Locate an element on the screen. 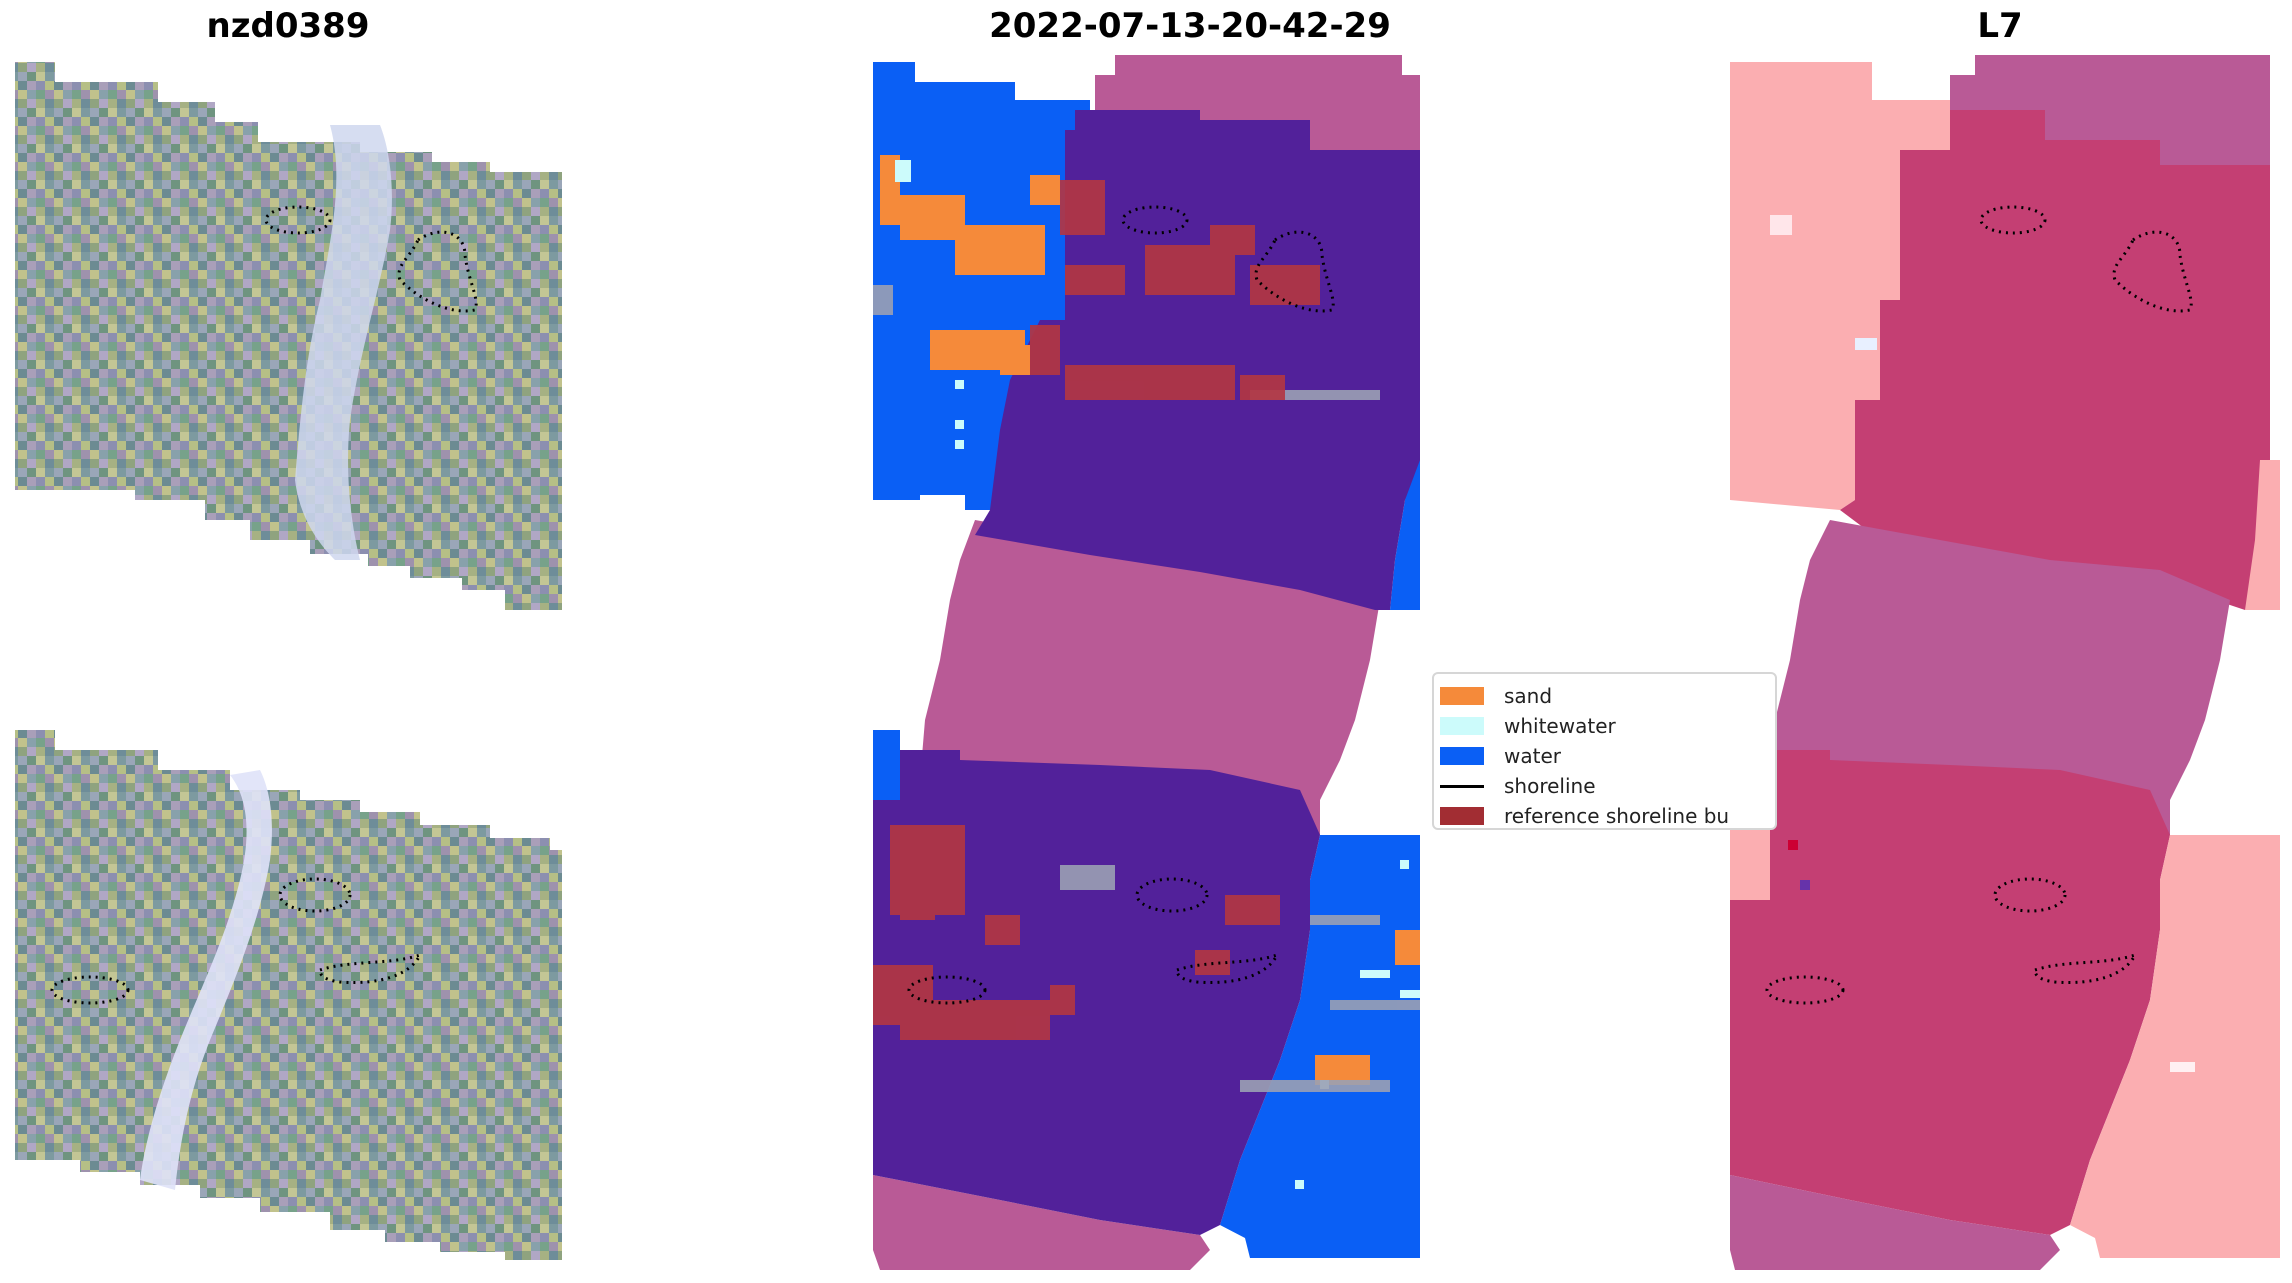  legend-label-sand: sand is located at coordinates (1528, 696).